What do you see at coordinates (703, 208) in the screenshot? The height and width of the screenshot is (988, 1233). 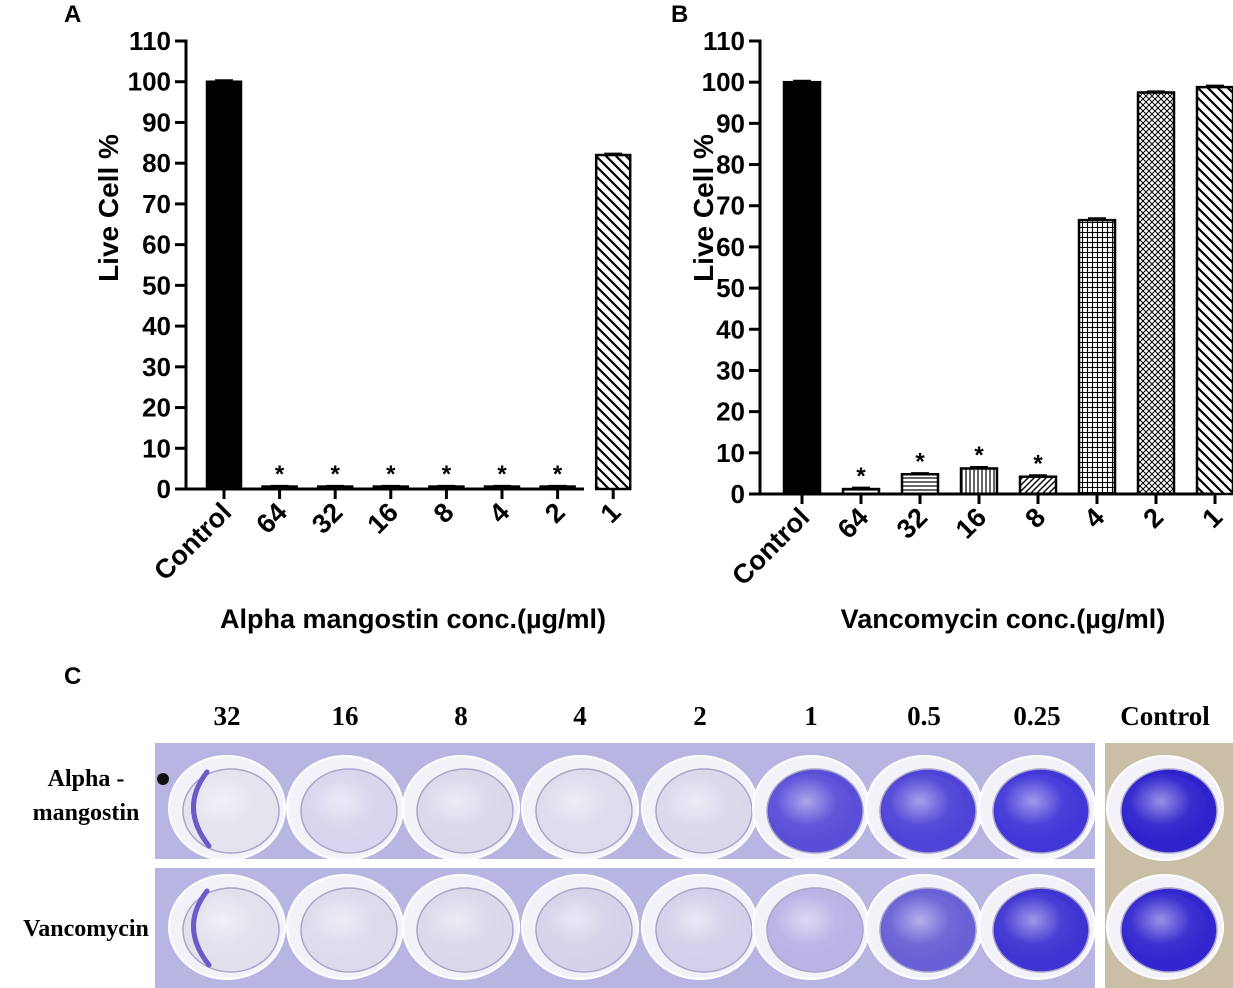 I see `panel-b-ylabel: Live Cell %` at bounding box center [703, 208].